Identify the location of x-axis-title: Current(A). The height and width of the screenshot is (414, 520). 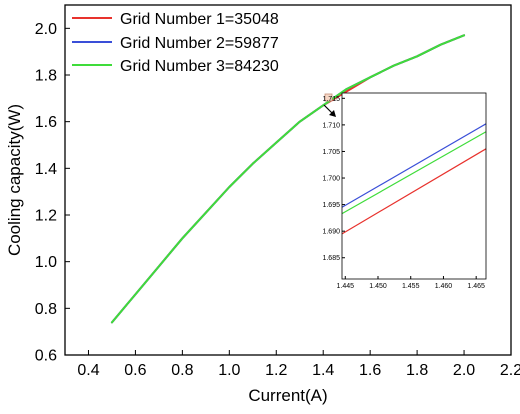
(287, 395).